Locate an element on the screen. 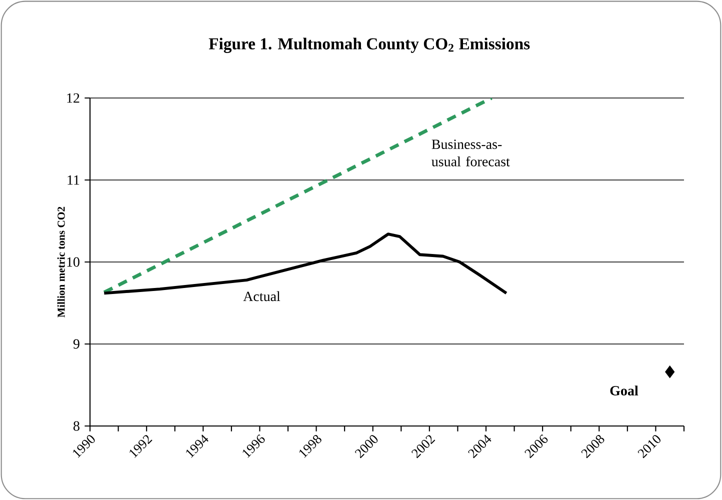  y-tick-label: 9 is located at coordinates (76, 344).